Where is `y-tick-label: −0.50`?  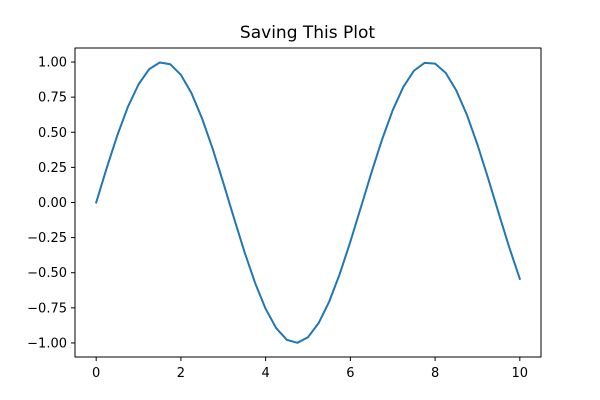 y-tick-label: −0.50 is located at coordinates (47, 273).